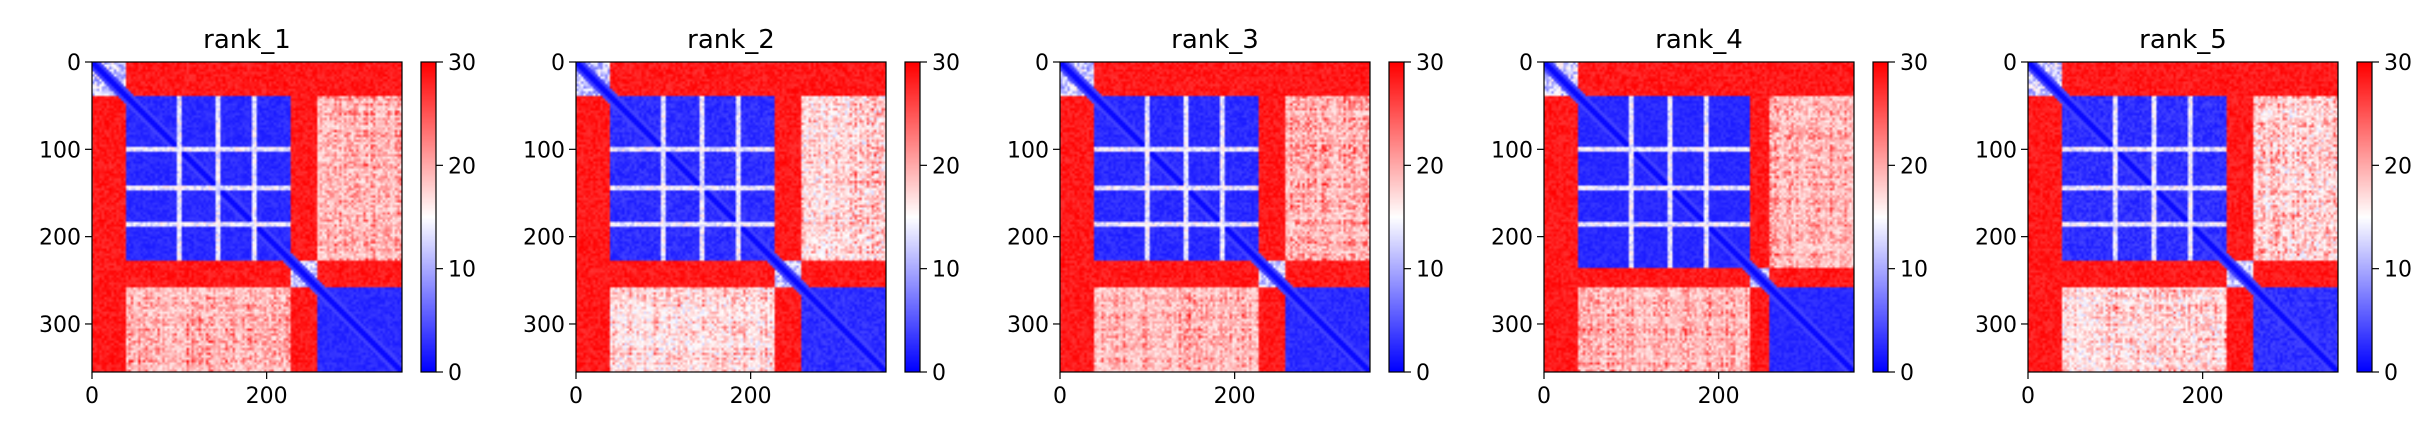  What do you see at coordinates (2183, 40) in the screenshot?
I see `panel-title: rank_5` at bounding box center [2183, 40].